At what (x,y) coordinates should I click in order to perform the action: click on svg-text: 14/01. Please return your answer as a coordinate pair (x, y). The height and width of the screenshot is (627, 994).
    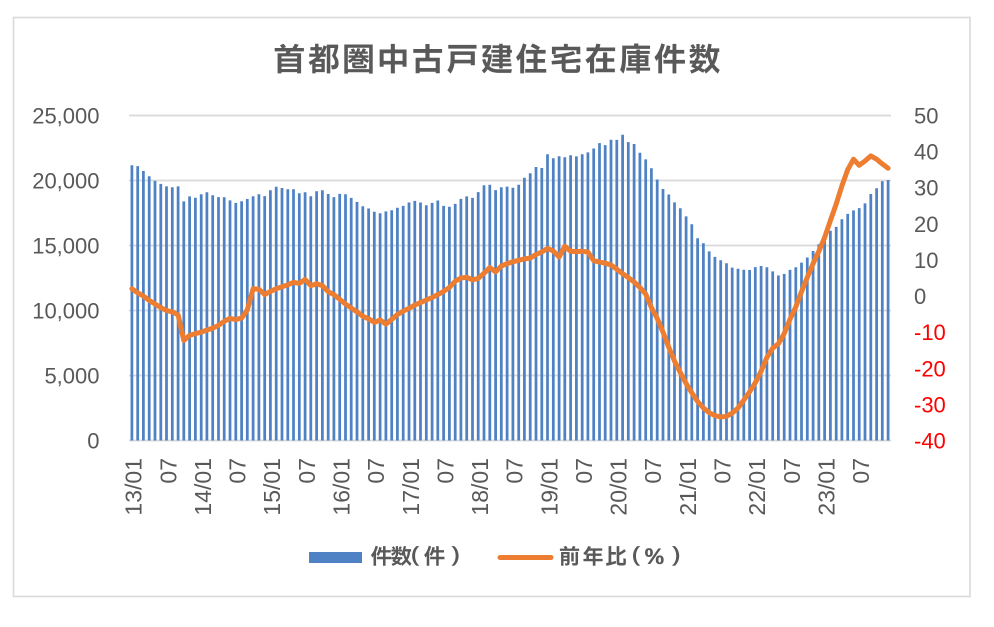
    Looking at the image, I should click on (203, 487).